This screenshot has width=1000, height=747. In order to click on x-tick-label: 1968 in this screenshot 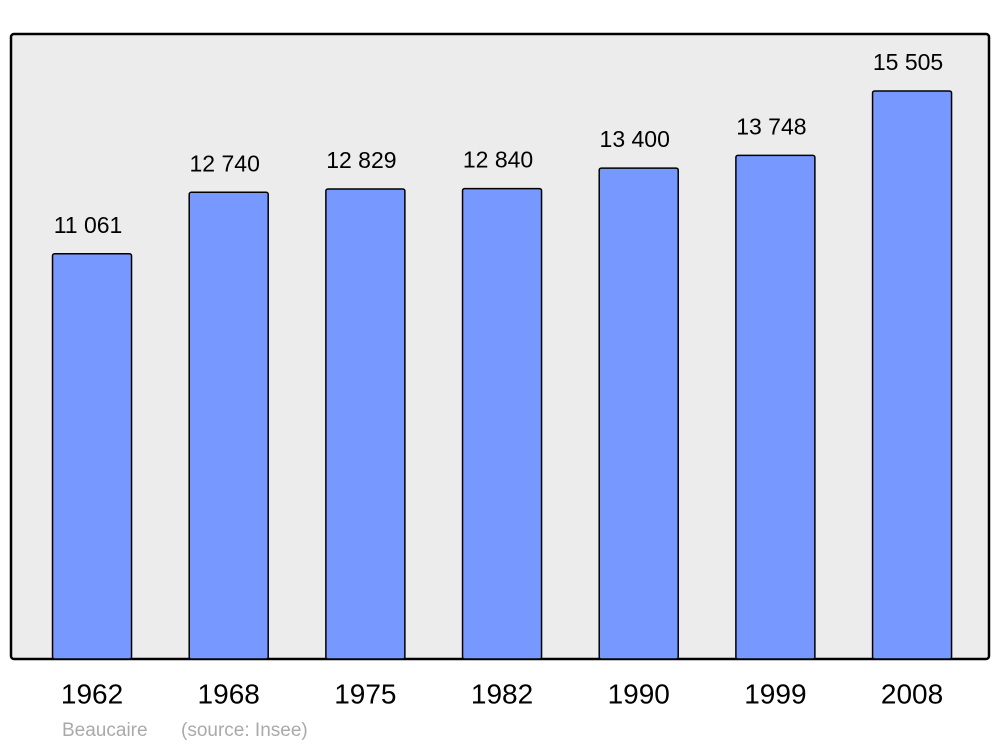, I will do `click(229, 693)`.